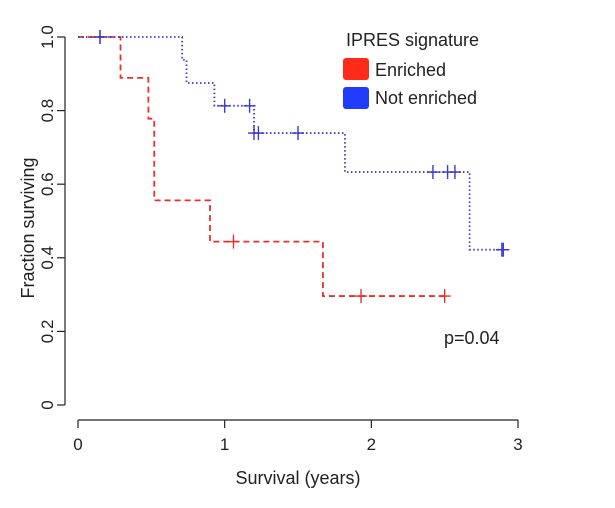  I want to click on x-tick-label: 3, so click(517, 444).